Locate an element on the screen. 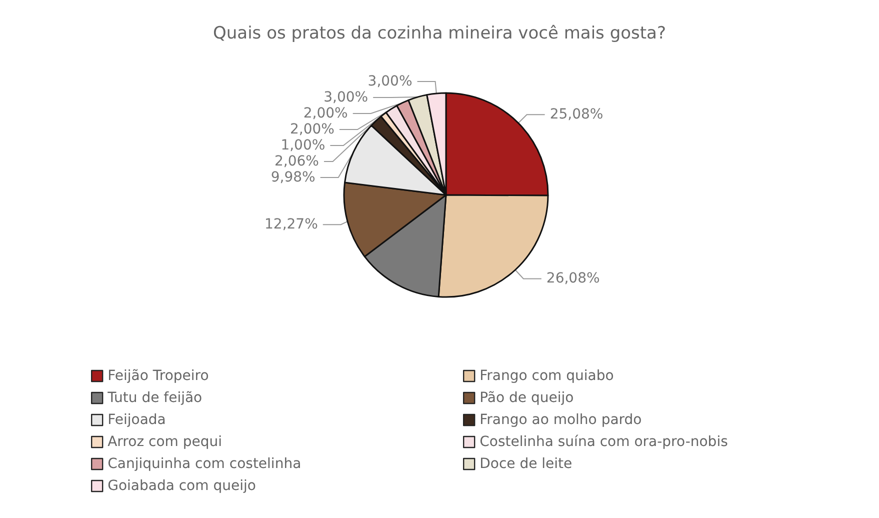  data-label: 26,08% is located at coordinates (573, 278).